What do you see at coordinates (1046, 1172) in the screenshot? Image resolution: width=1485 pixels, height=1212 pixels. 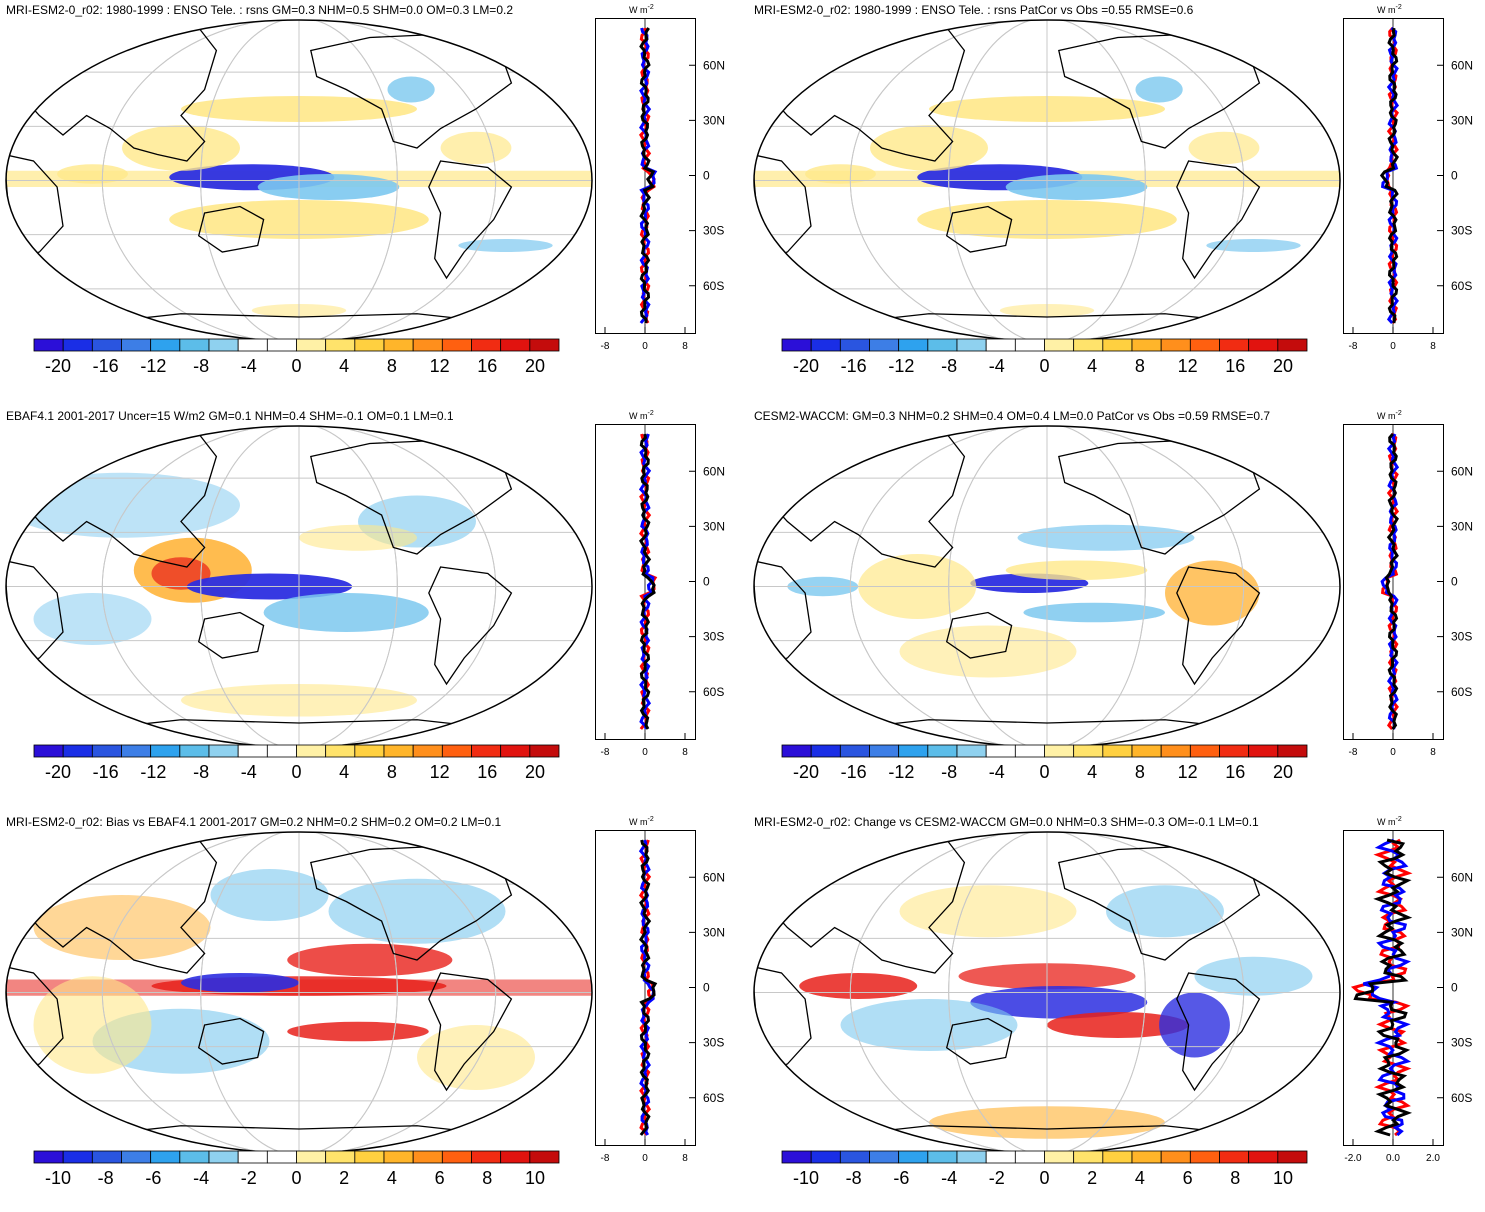 I see `colorbar: -10 -8 -6 -4 -2 0 2 4 6 8 10` at bounding box center [1046, 1172].